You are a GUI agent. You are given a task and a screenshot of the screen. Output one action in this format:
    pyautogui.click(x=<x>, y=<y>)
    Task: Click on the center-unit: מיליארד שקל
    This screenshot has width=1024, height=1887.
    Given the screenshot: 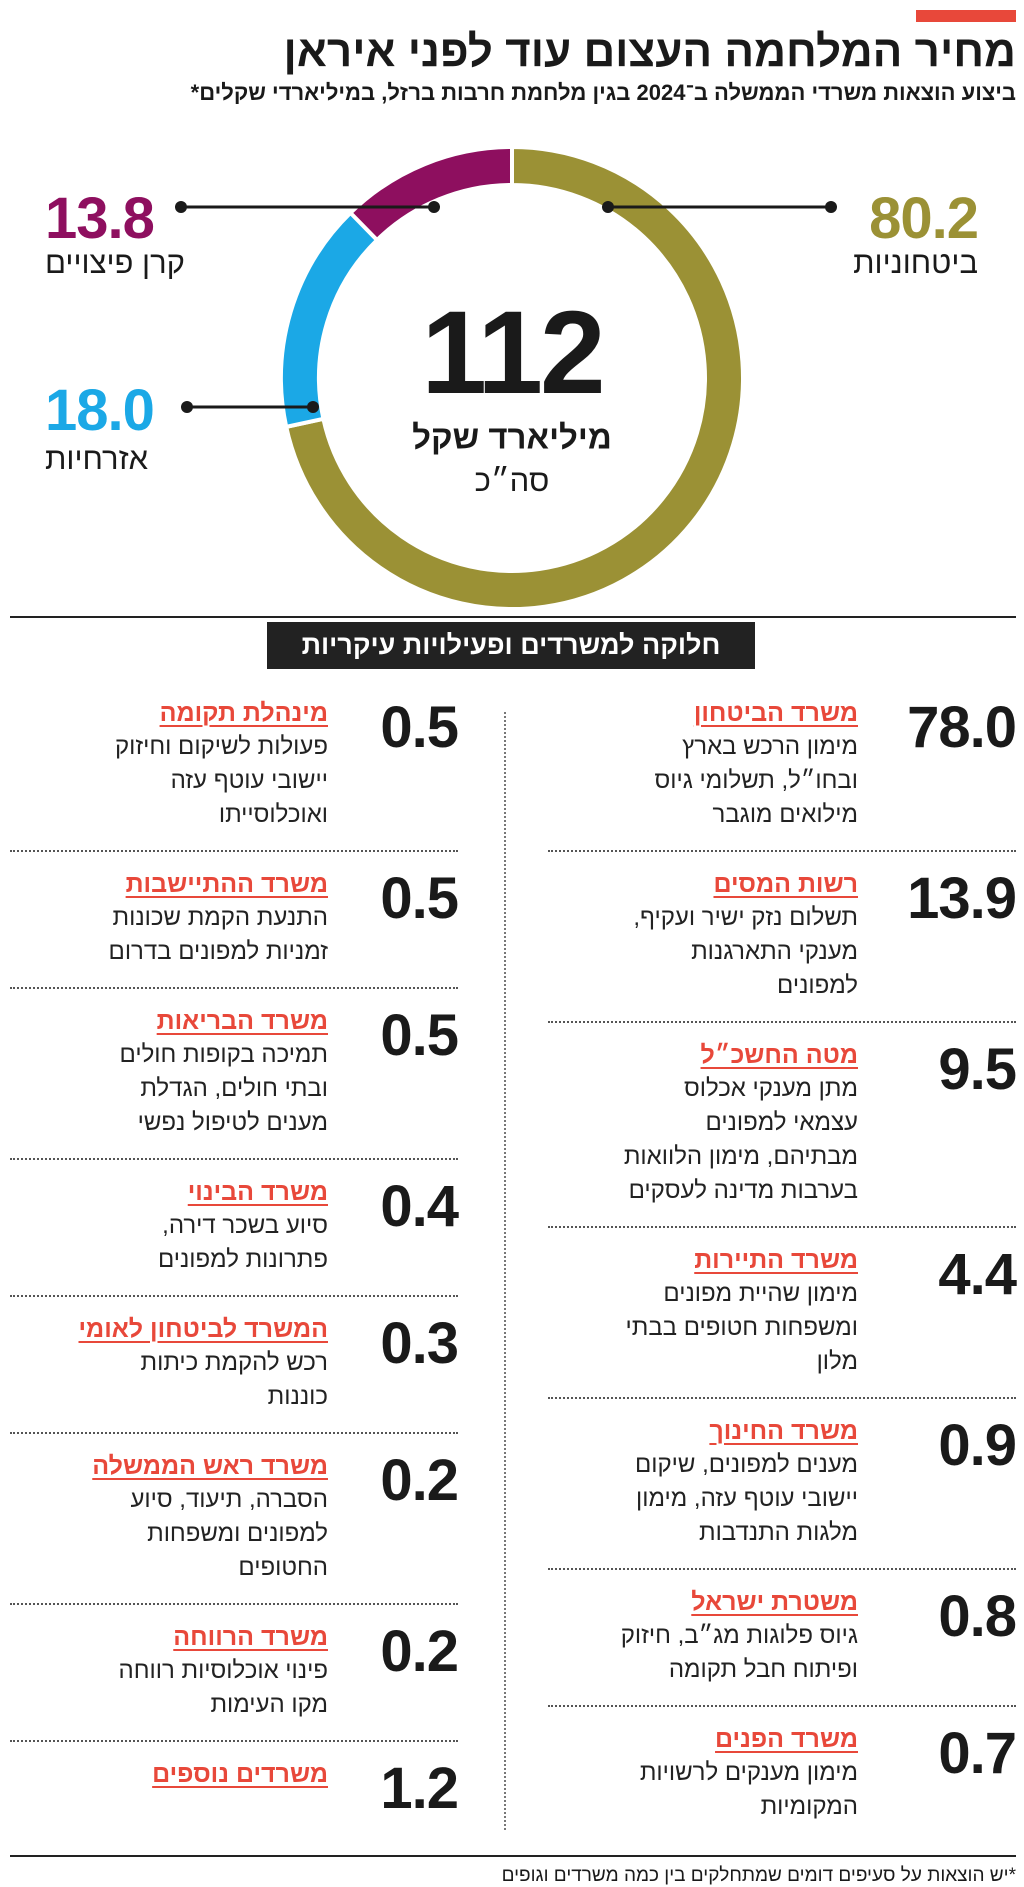 What is the action you would take?
    pyautogui.click(x=512, y=437)
    